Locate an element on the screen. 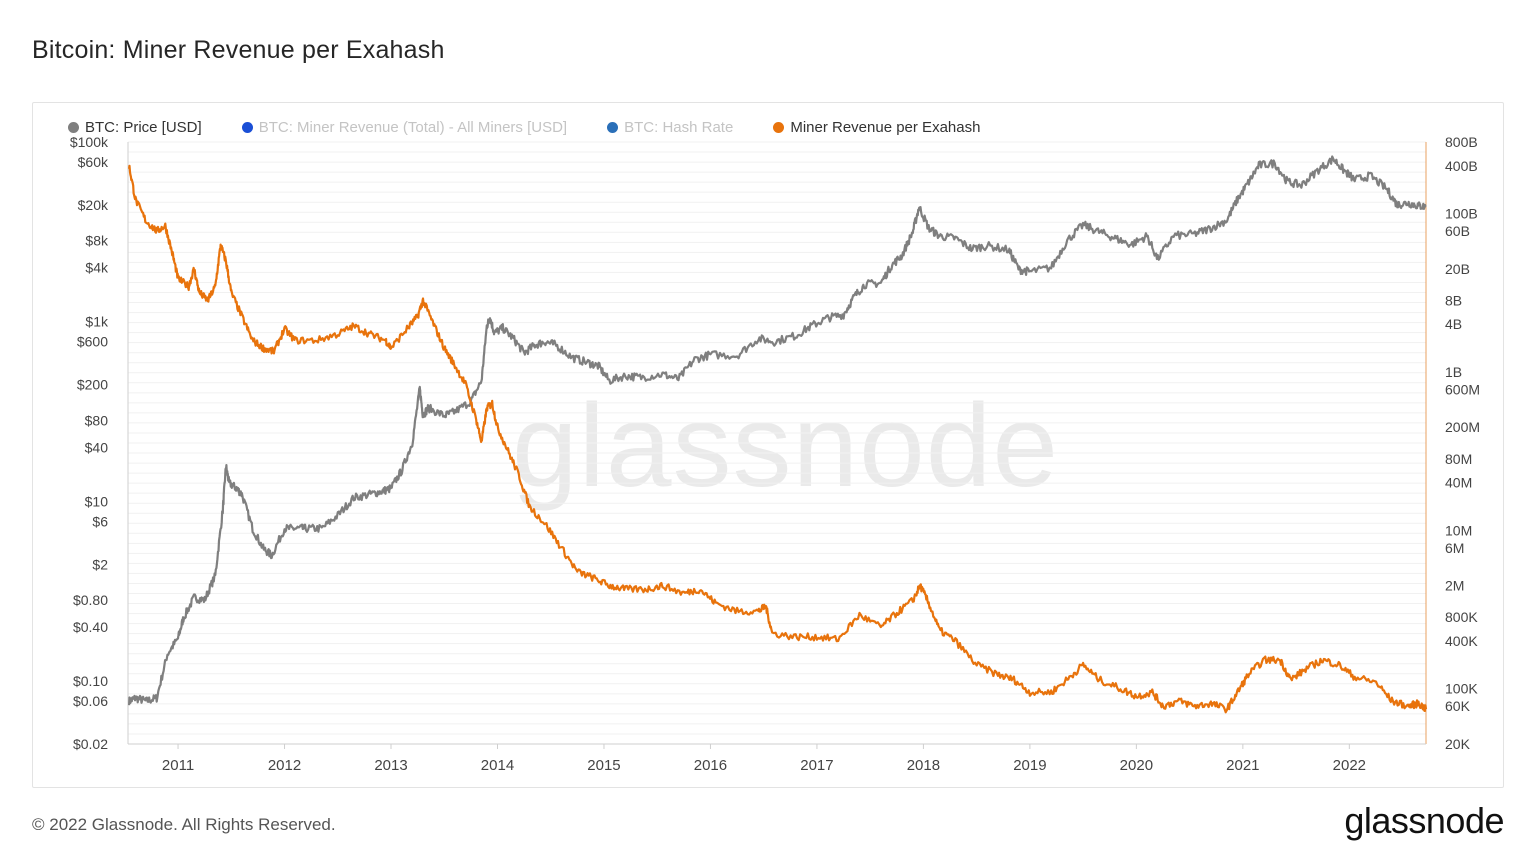 This screenshot has width=1536, height=864. y-right-tick-label: 100K is located at coordinates (1461, 689).